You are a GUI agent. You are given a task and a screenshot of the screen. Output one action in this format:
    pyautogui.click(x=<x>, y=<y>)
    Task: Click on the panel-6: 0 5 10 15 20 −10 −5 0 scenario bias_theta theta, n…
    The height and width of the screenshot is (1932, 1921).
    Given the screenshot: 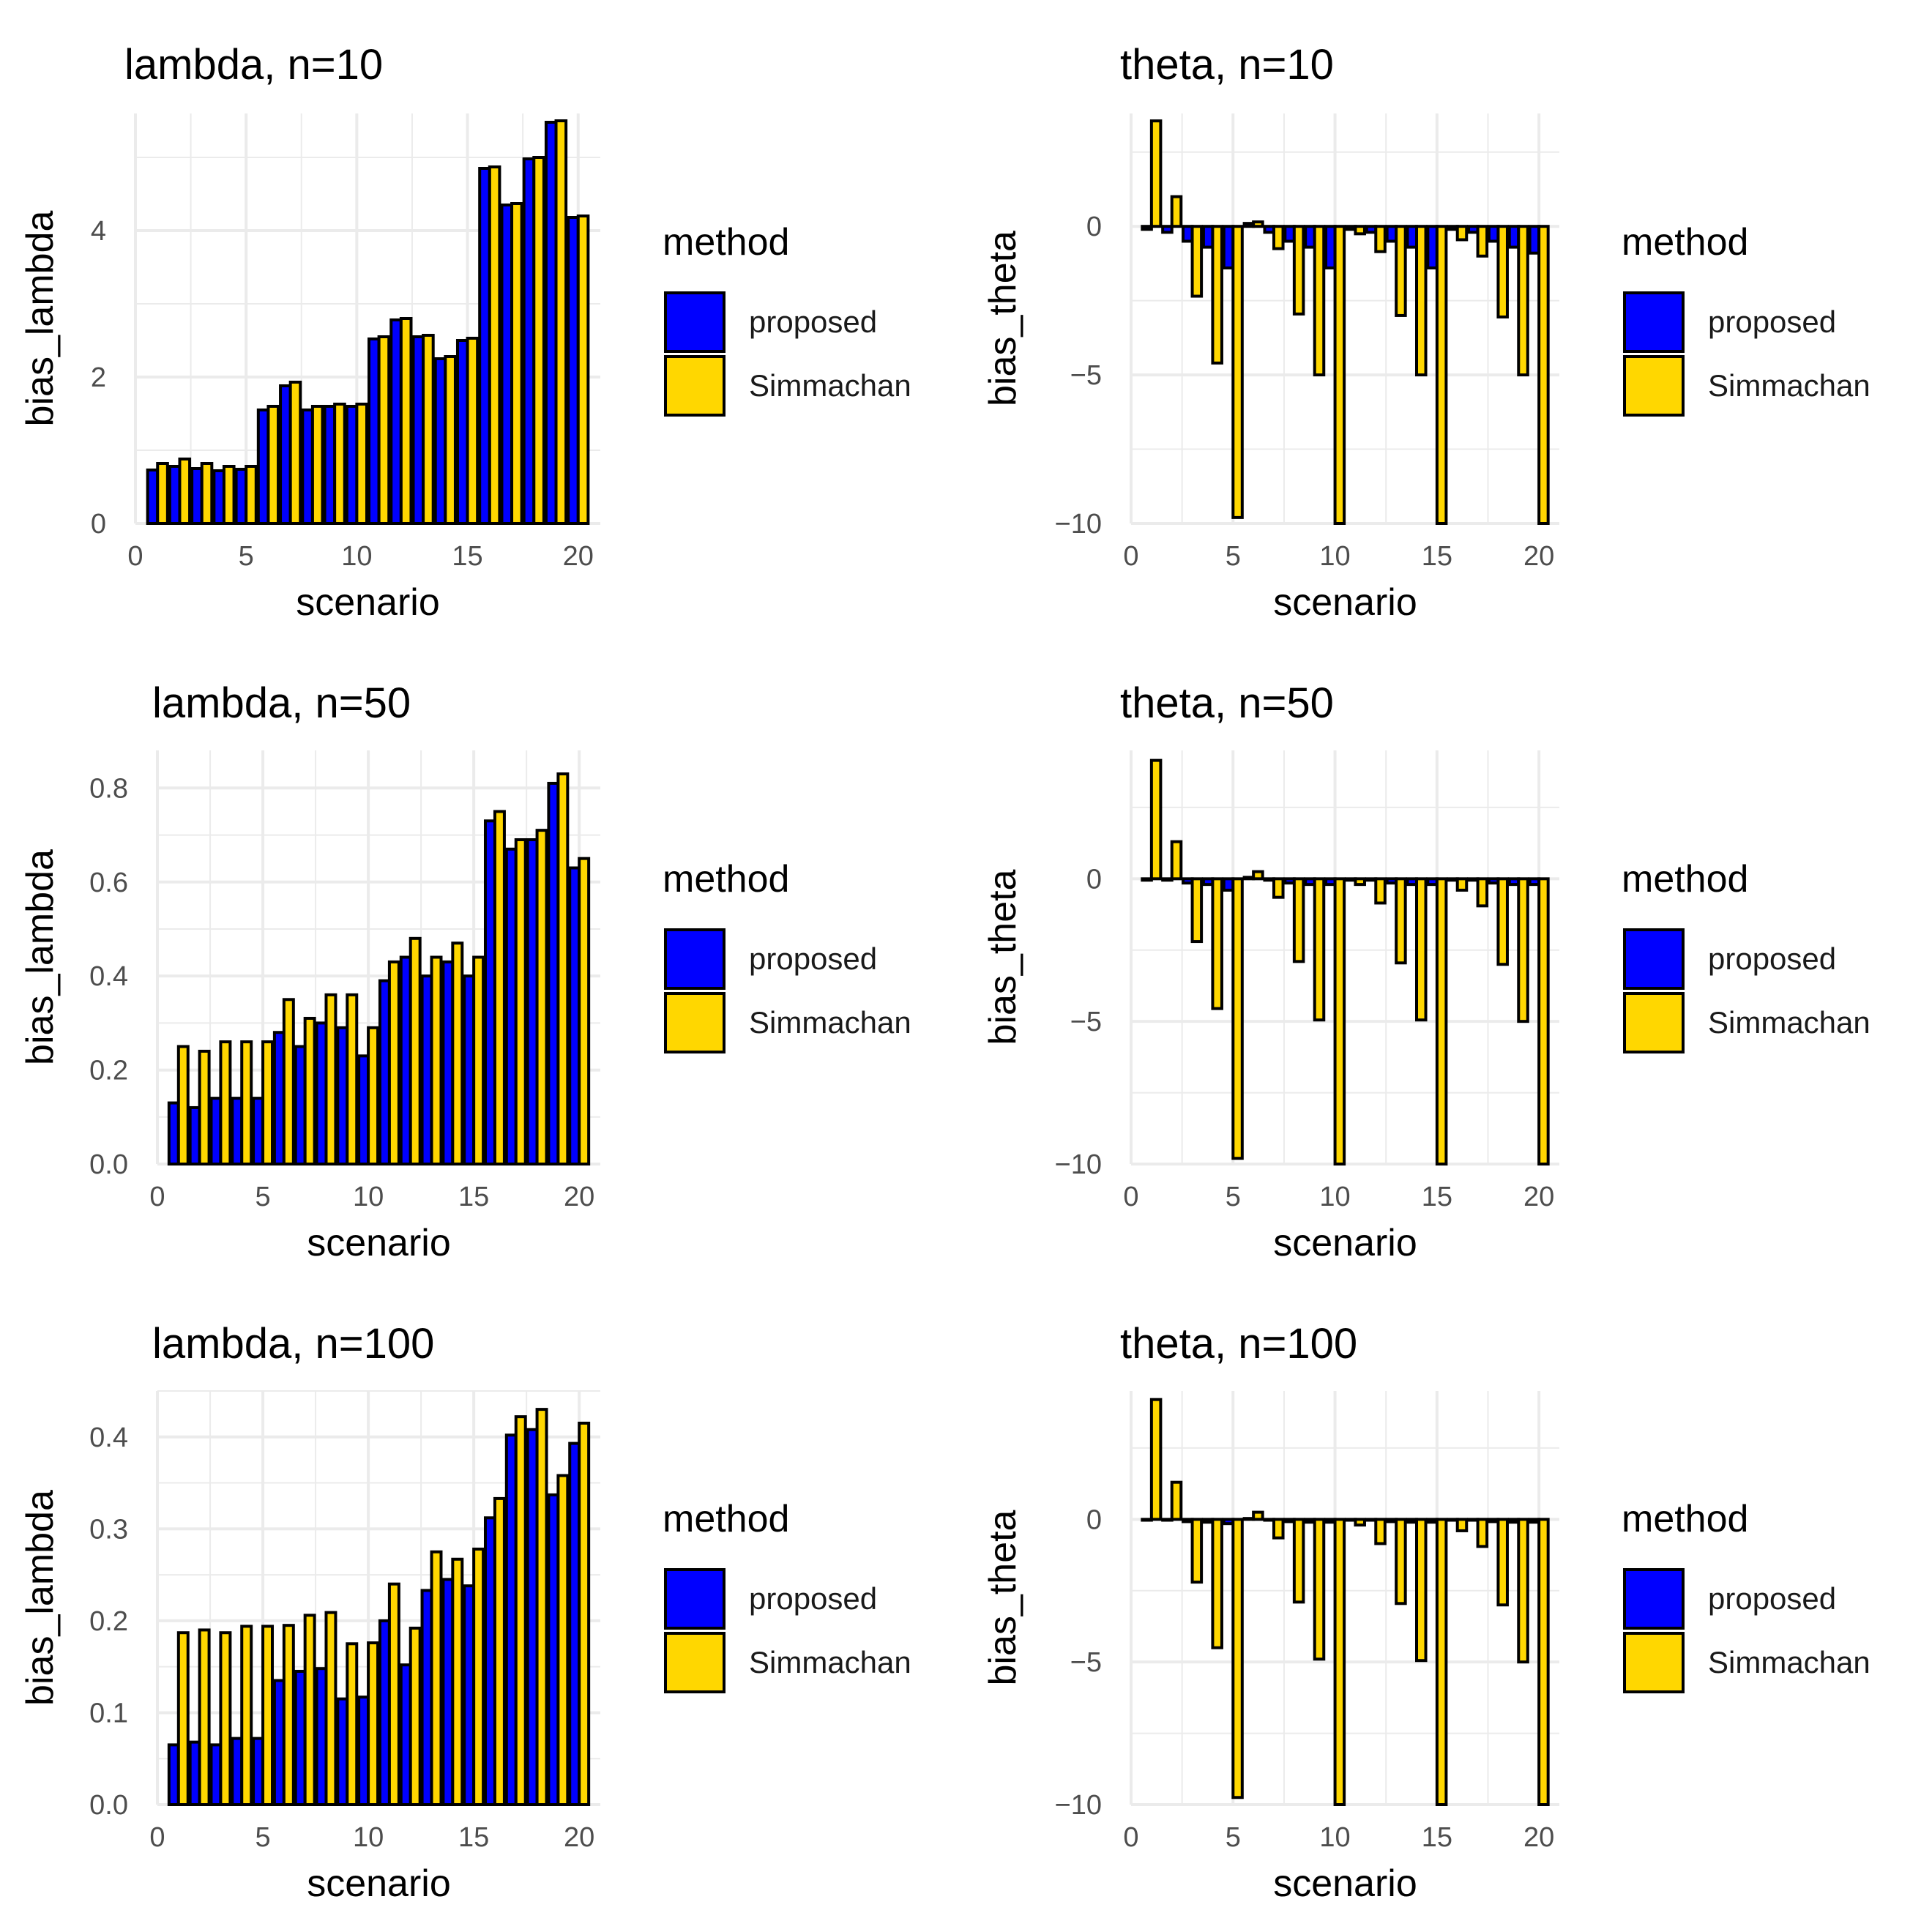 What is the action you would take?
    pyautogui.click(x=1426, y=1613)
    